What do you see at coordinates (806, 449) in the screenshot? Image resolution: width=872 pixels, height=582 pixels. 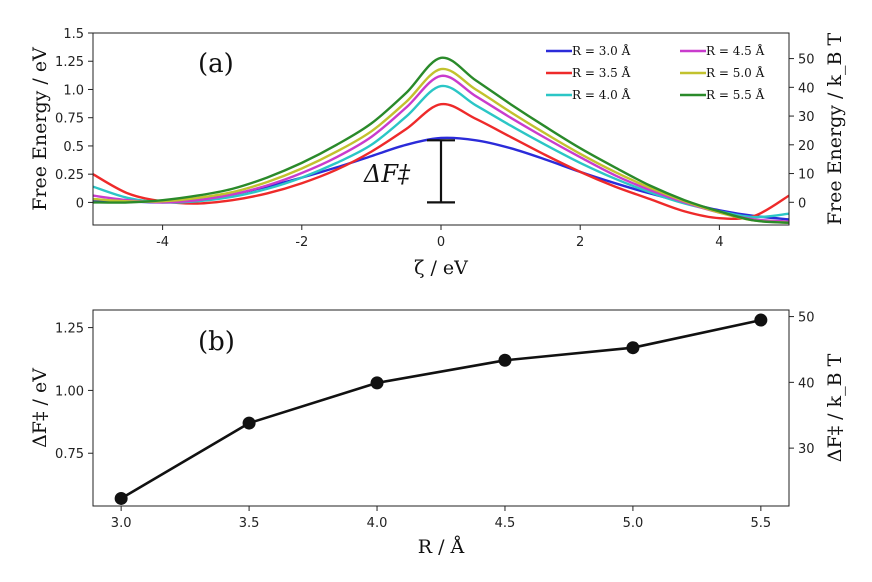 I see `panel-b-ytick-right-label: 30` at bounding box center [806, 449].